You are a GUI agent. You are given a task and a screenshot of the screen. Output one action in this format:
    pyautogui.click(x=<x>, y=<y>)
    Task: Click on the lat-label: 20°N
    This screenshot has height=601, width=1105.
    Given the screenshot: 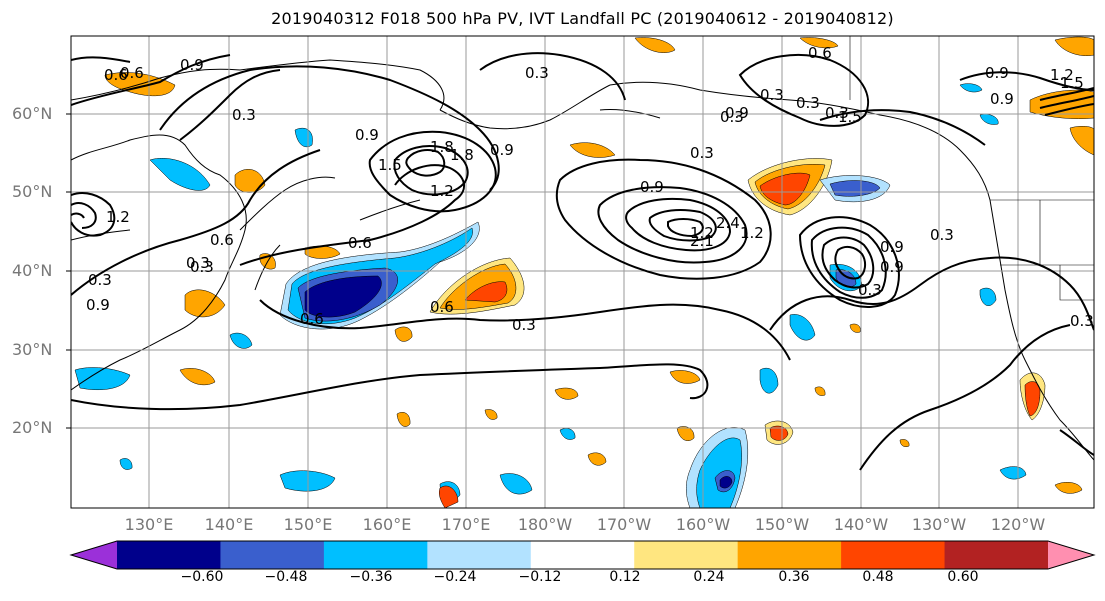 What is the action you would take?
    pyautogui.click(x=32, y=427)
    